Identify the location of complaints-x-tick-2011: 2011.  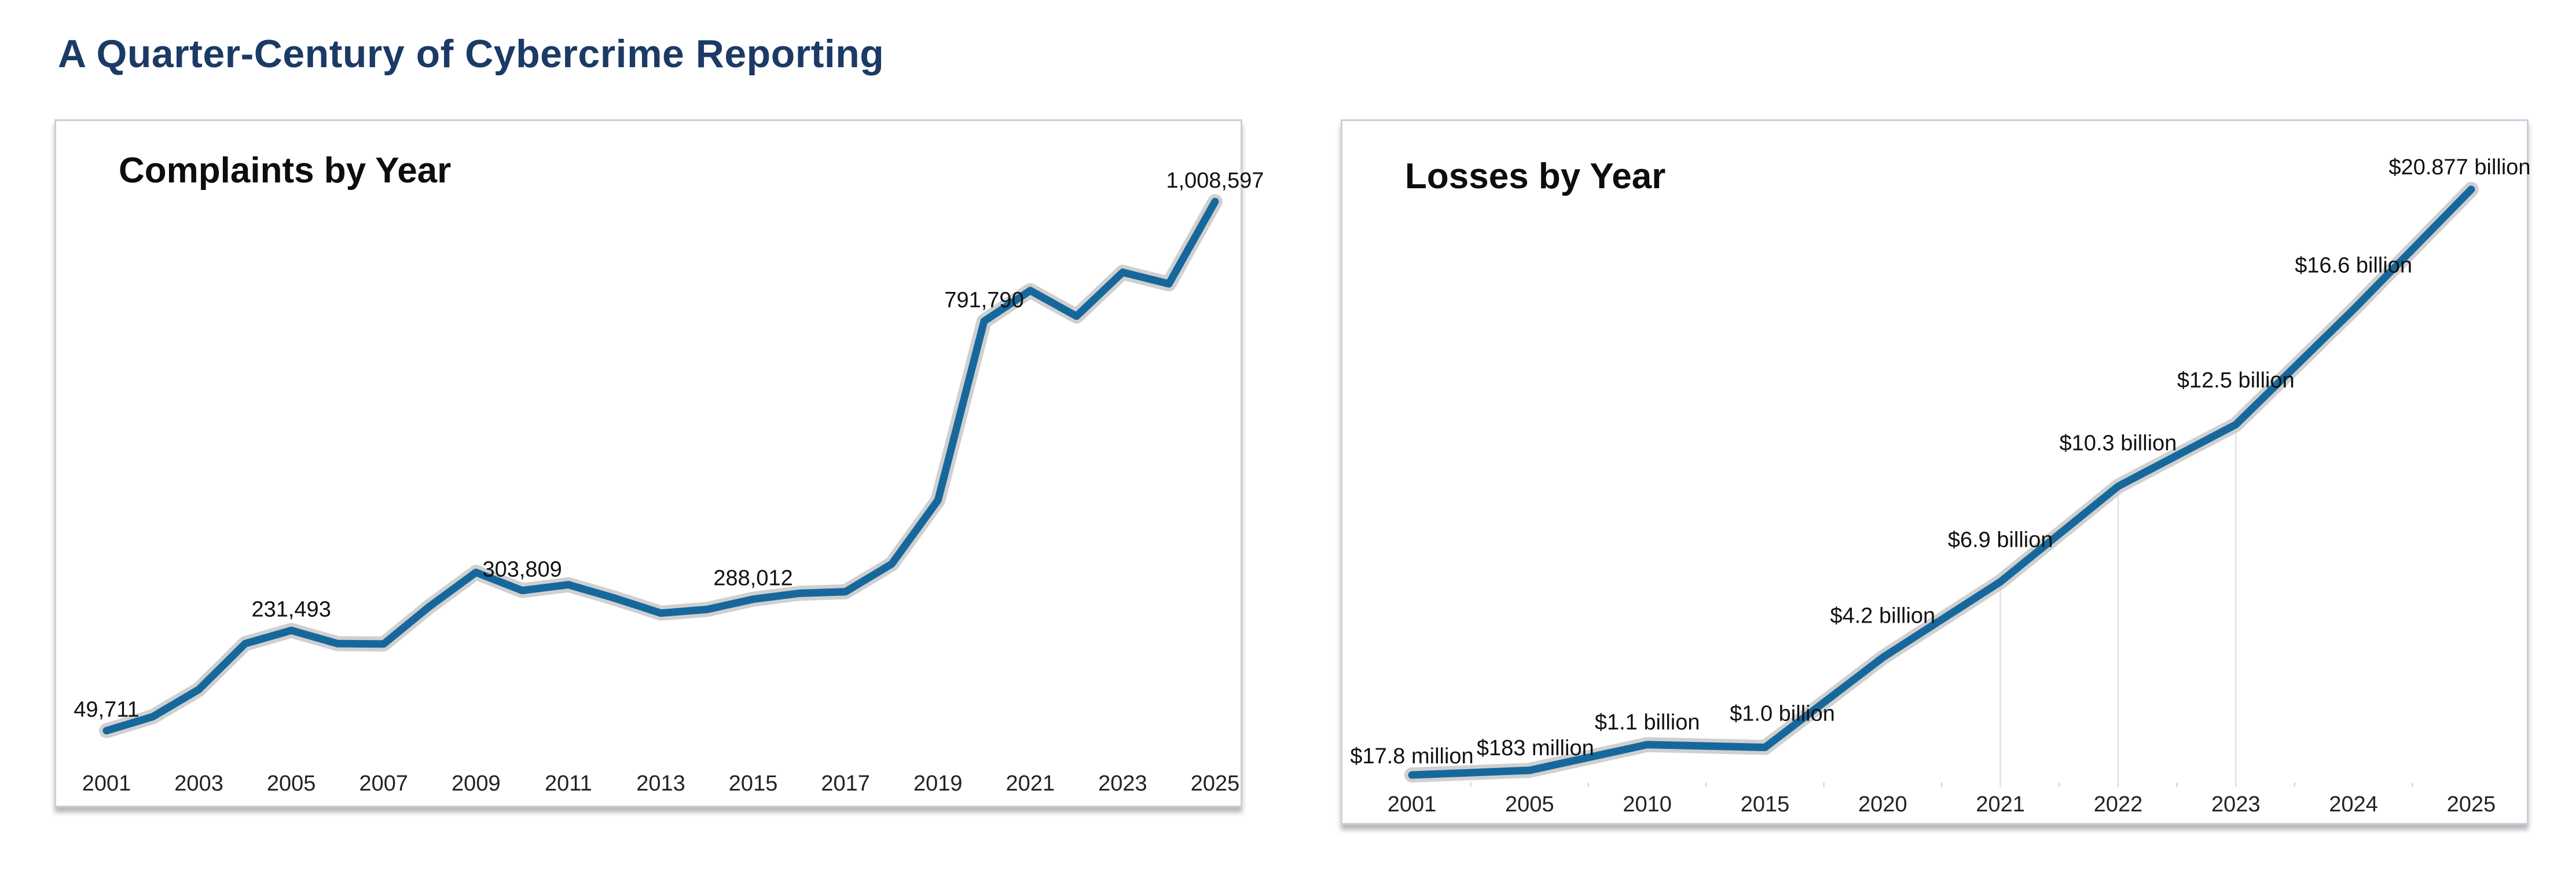
(568, 783).